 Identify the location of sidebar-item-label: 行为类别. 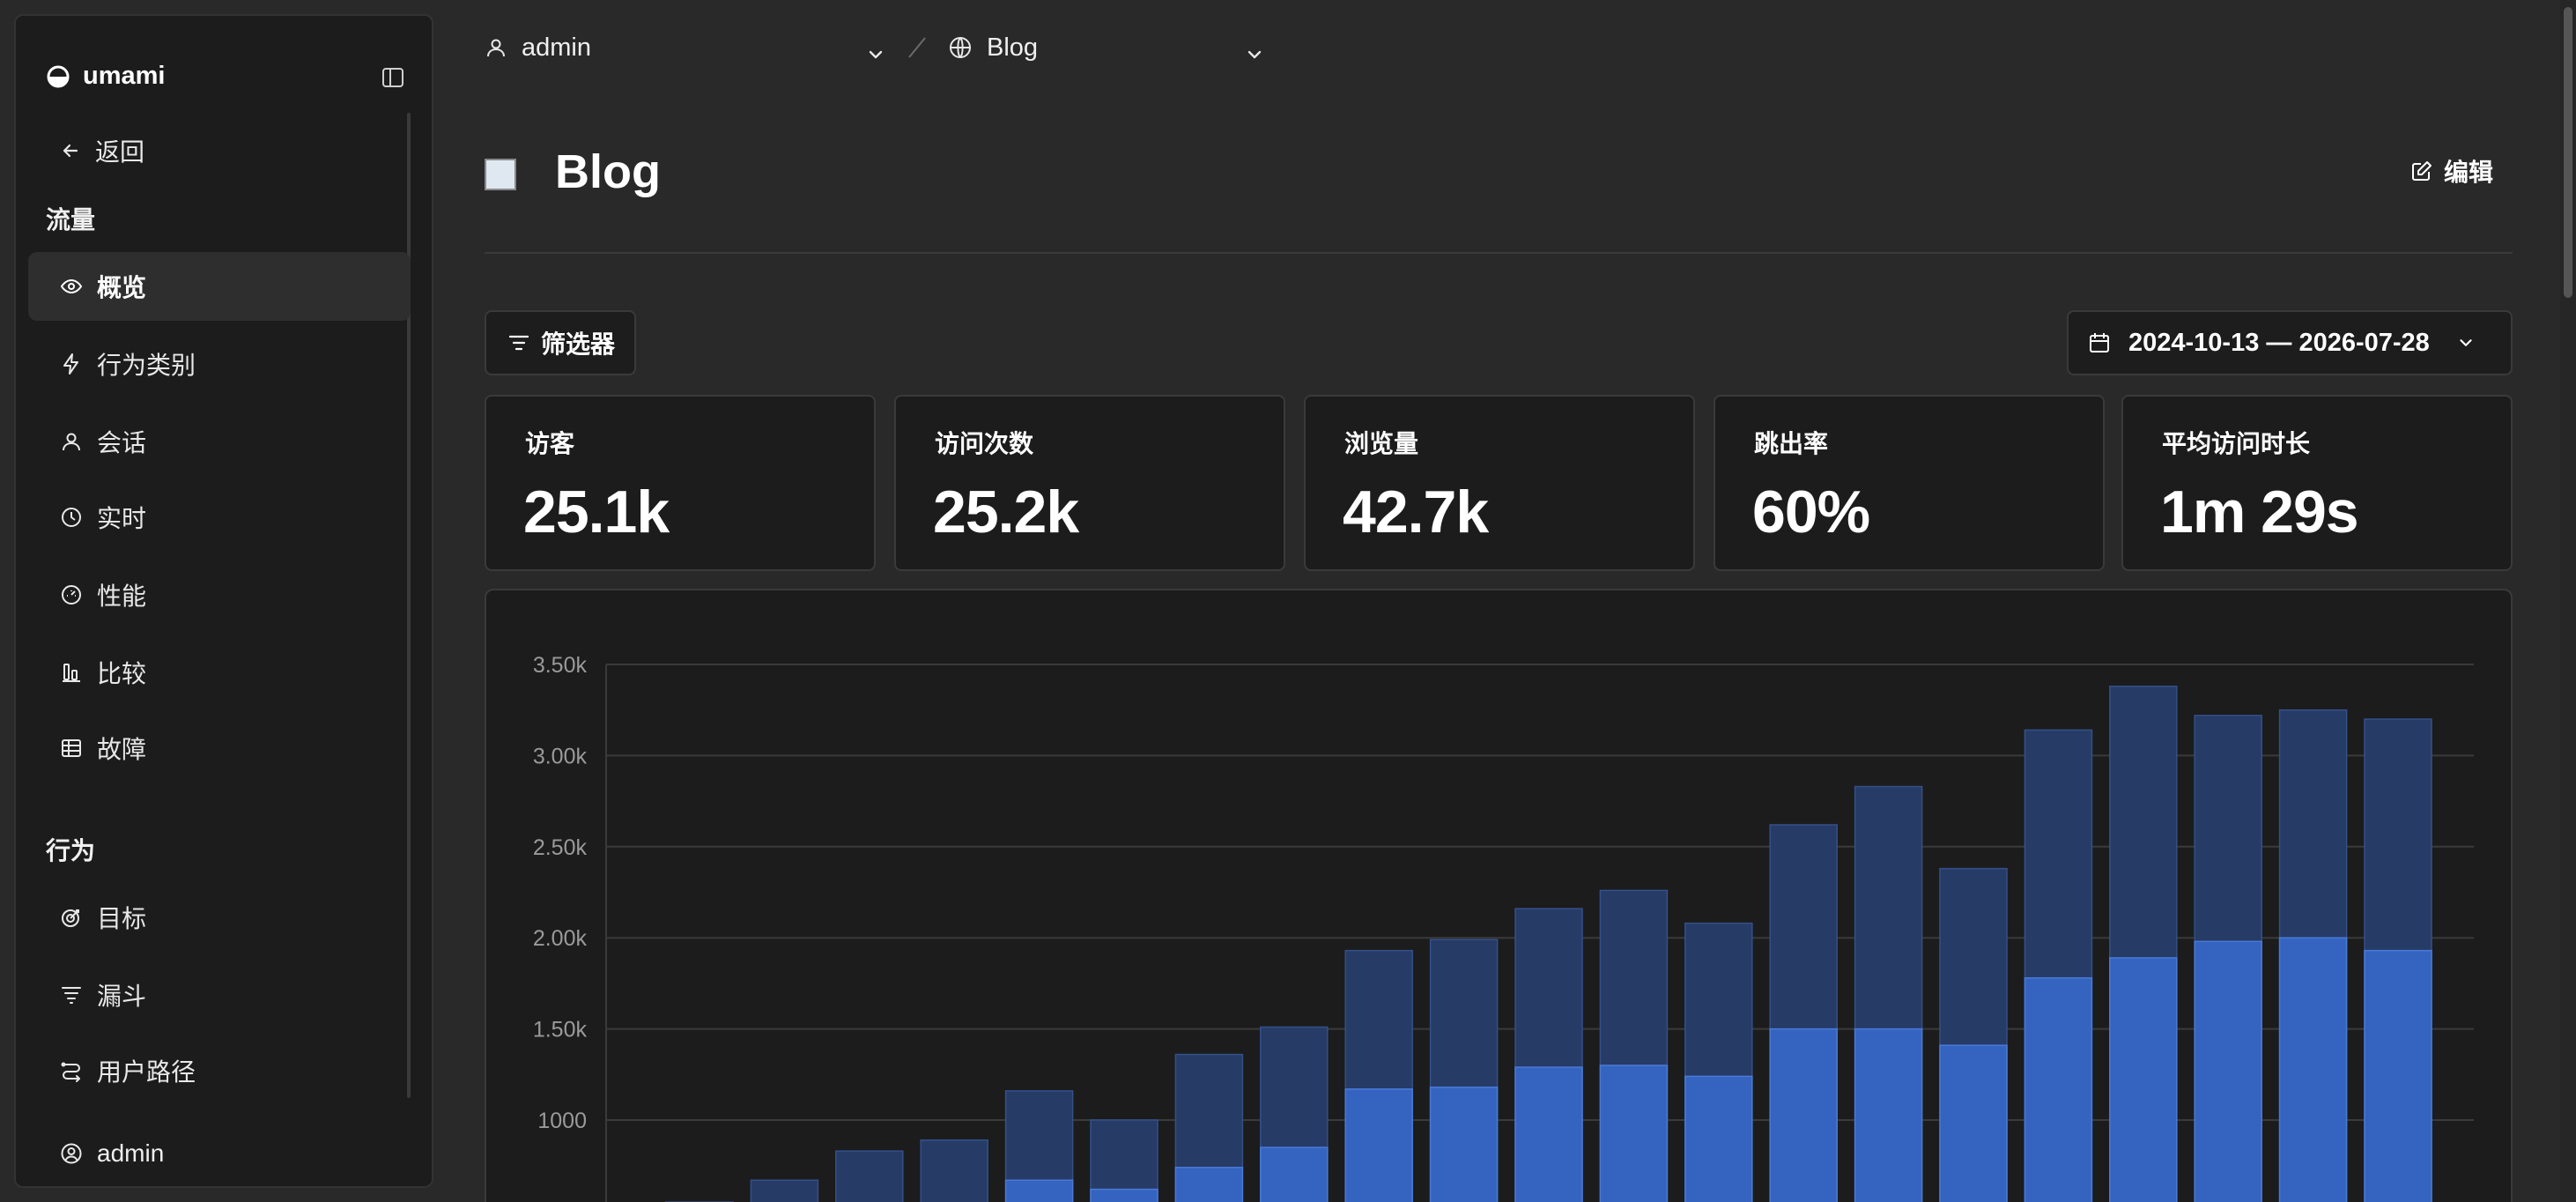
(147, 366).